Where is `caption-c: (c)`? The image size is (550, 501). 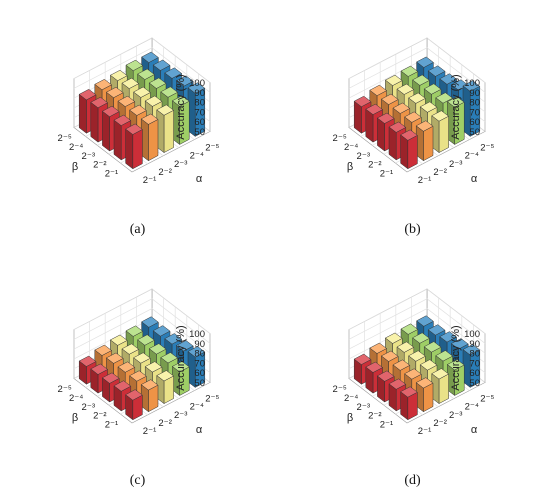 caption-c: (c) is located at coordinates (137, 480).